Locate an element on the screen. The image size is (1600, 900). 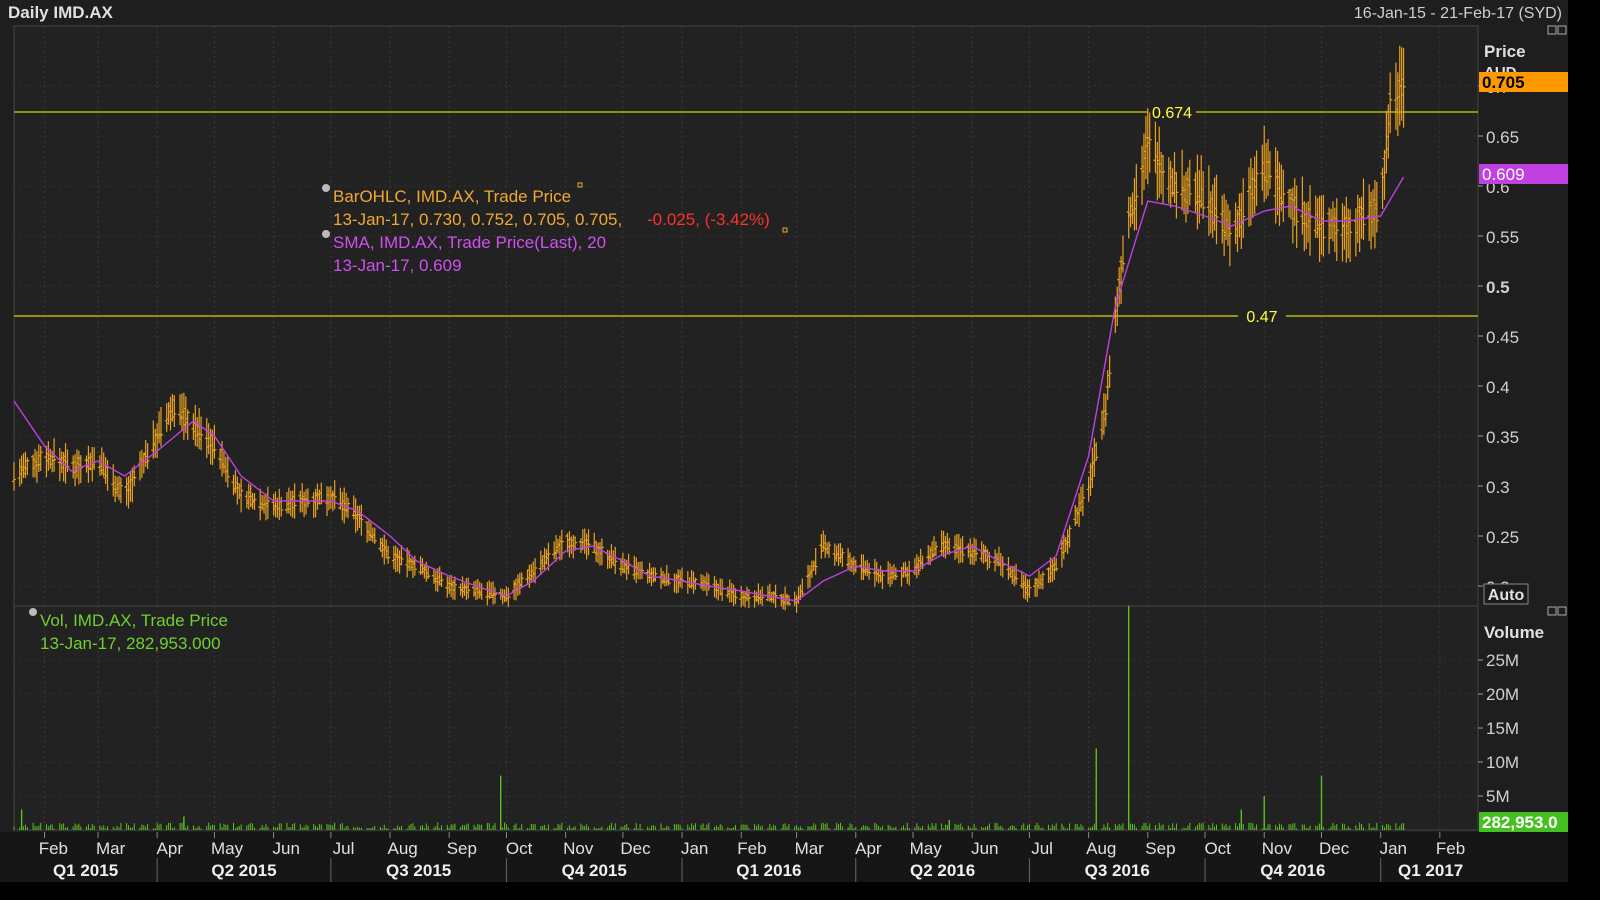
x-axis-month-label: Jul is located at coordinates (344, 848).